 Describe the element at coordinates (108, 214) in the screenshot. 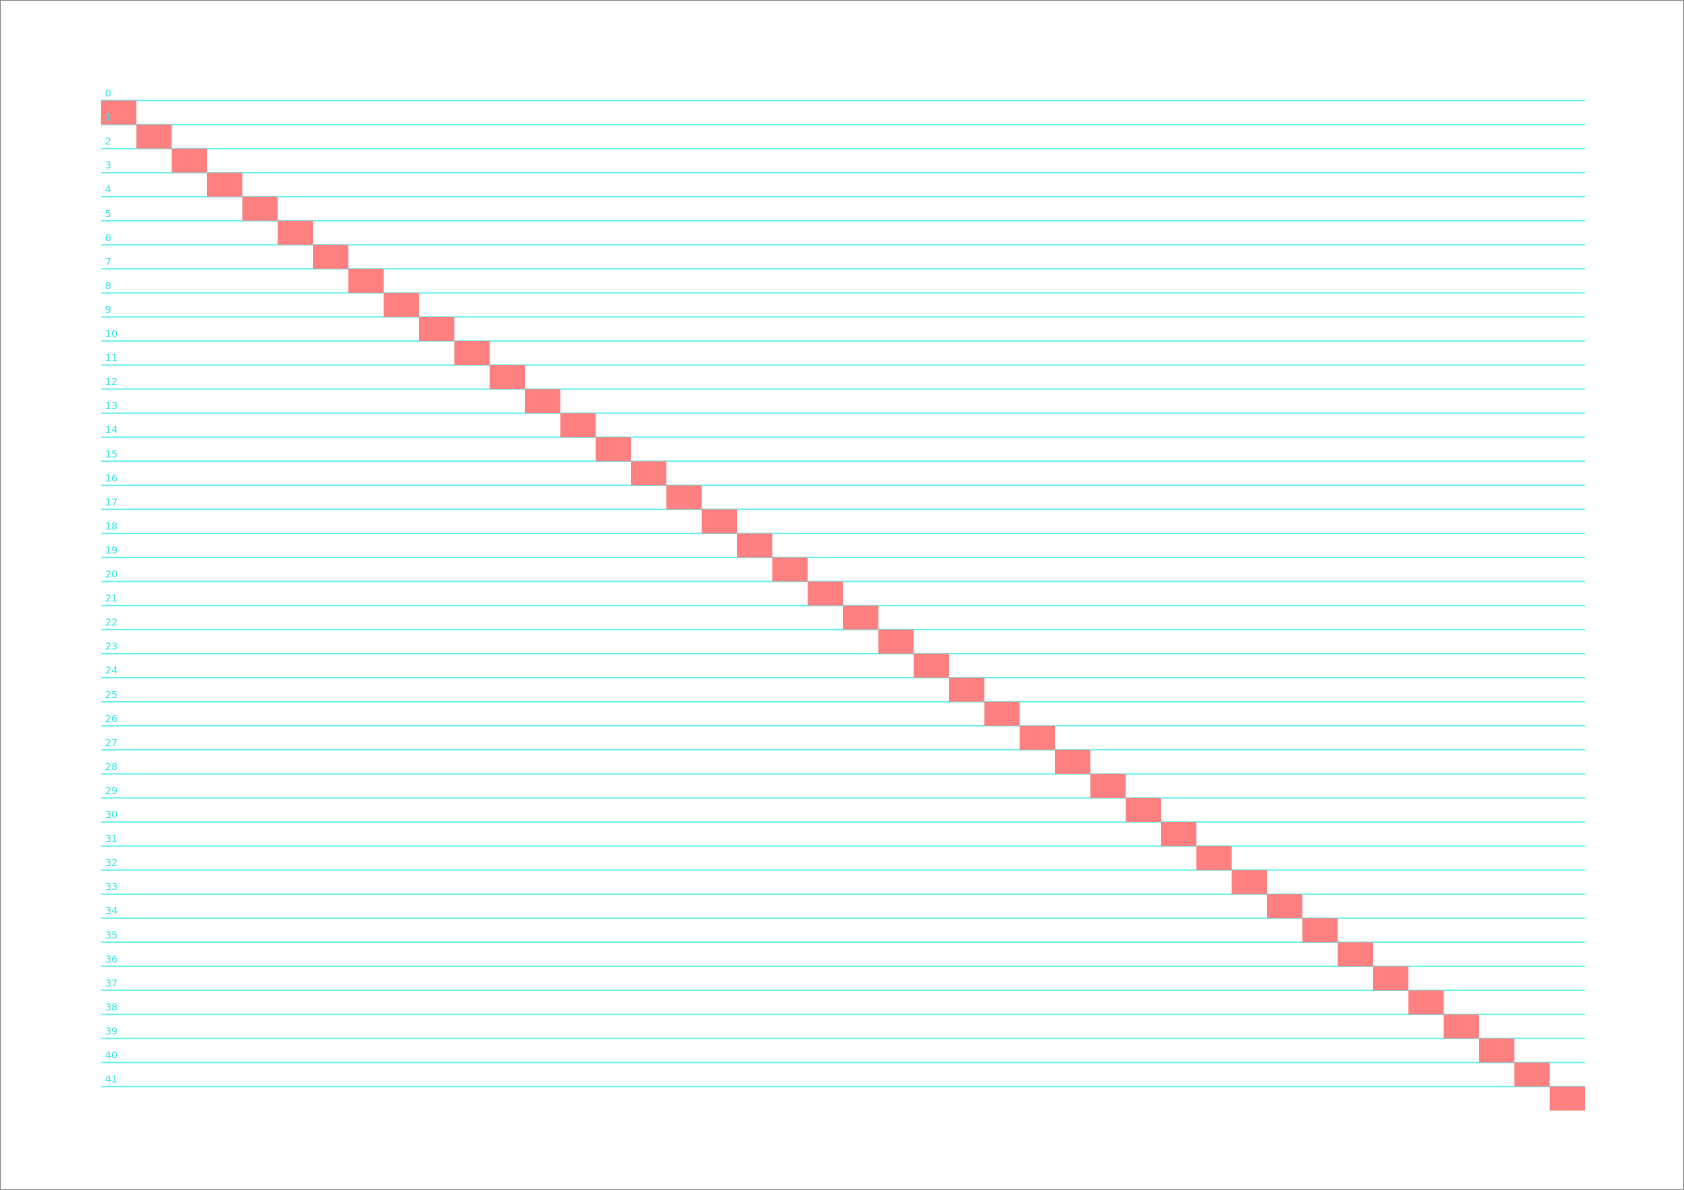

I see `row-label: 5` at that location.